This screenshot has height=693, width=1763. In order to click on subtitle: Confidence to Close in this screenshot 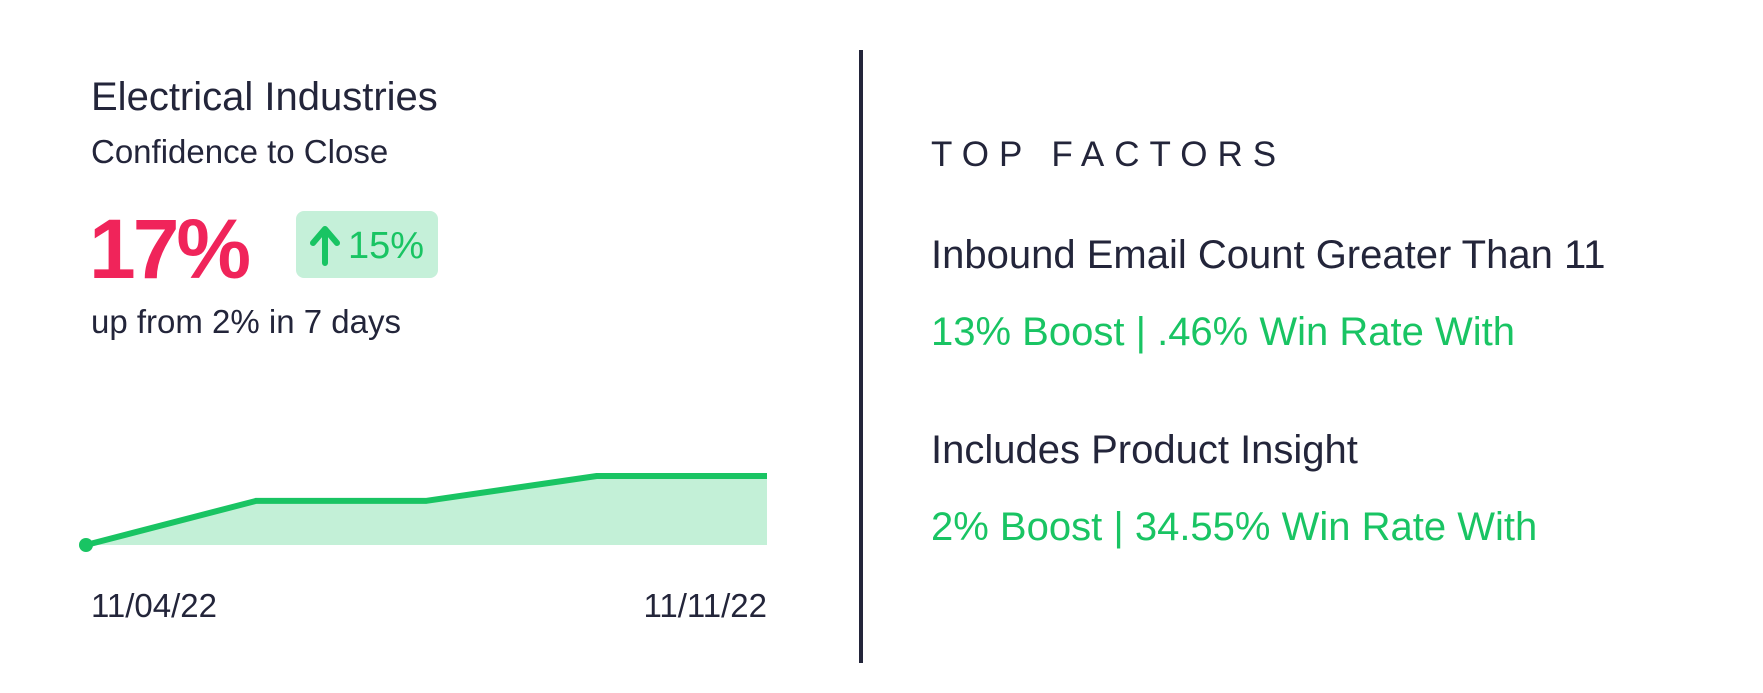, I will do `click(239, 151)`.